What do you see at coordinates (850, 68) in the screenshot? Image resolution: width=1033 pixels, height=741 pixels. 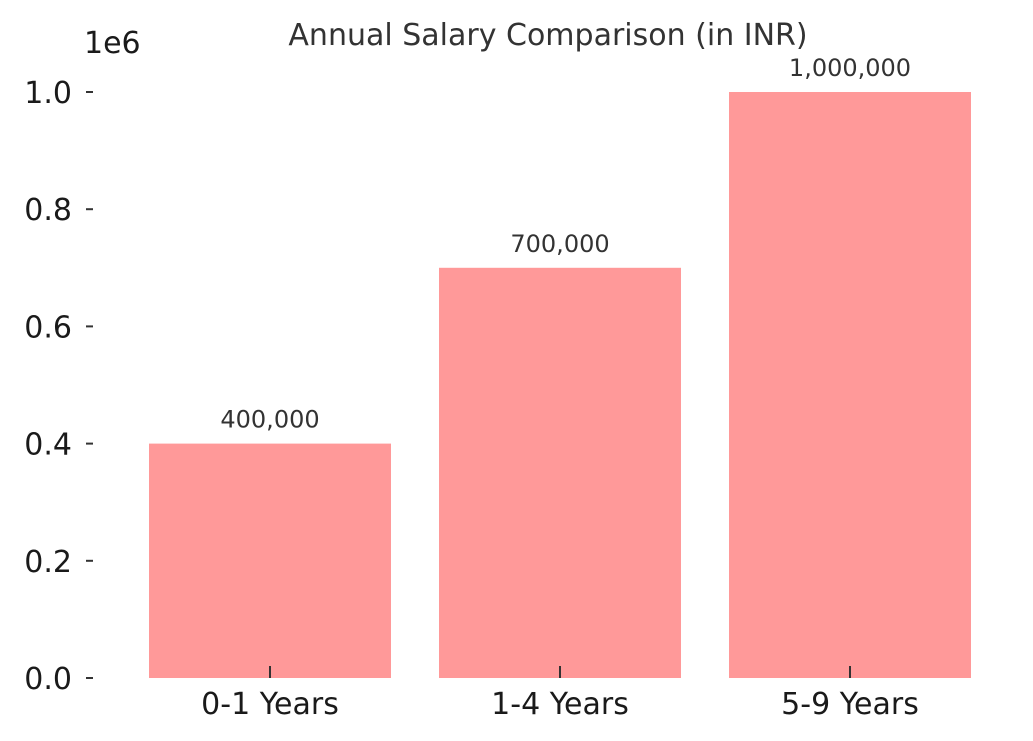 I see `bar-data-label: 1,000,000` at bounding box center [850, 68].